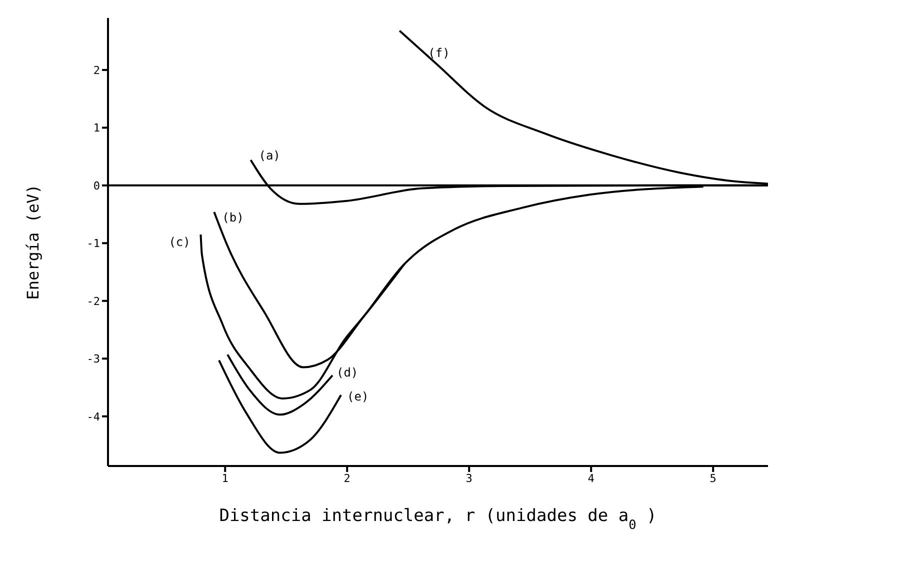 The width and height of the screenshot is (903, 564). What do you see at coordinates (93, 417) in the screenshot?
I see `y-tick-label: -4` at bounding box center [93, 417].